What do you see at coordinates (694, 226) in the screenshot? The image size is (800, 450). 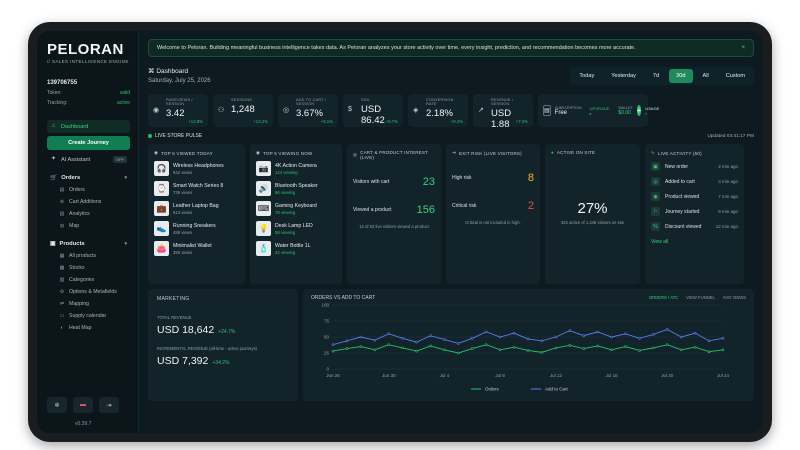 I see `activity-item: % Discount viewed 12 min ago` at bounding box center [694, 226].